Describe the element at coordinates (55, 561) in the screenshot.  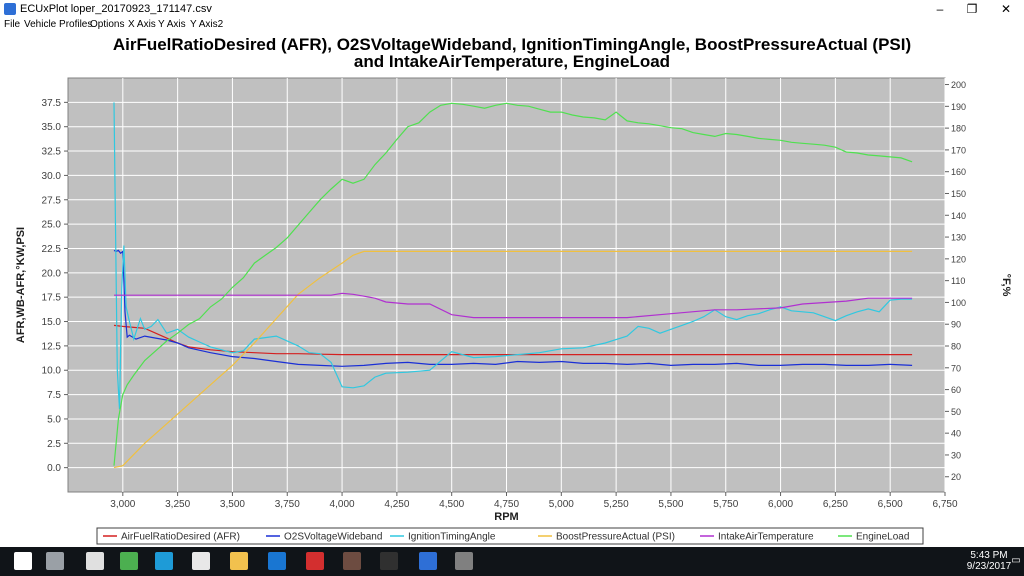
I see `task-view-icon` at that location.